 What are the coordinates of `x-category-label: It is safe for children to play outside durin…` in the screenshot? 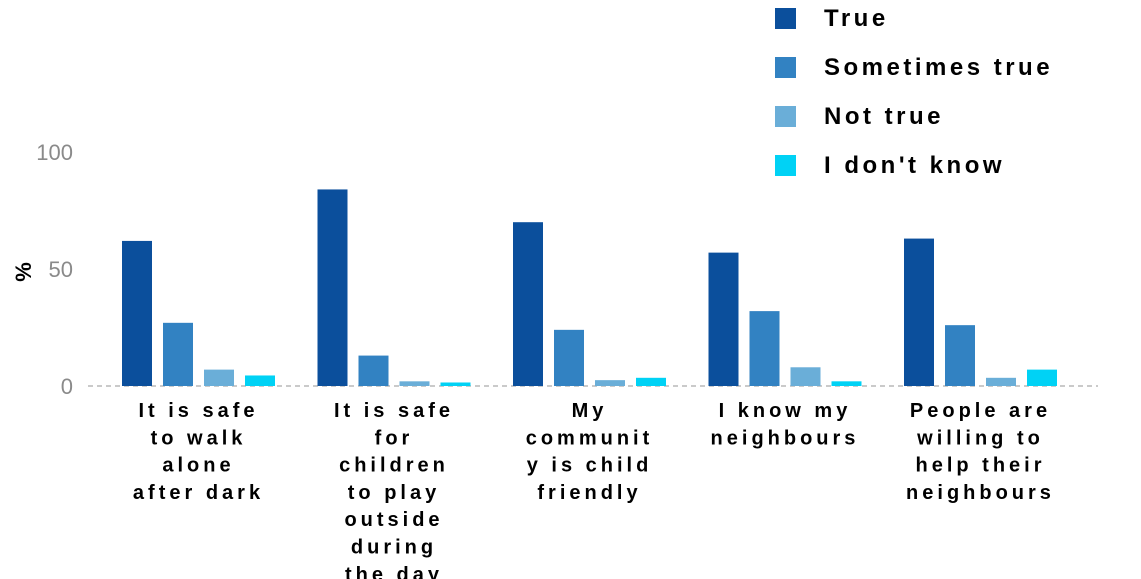 It's located at (394, 489).